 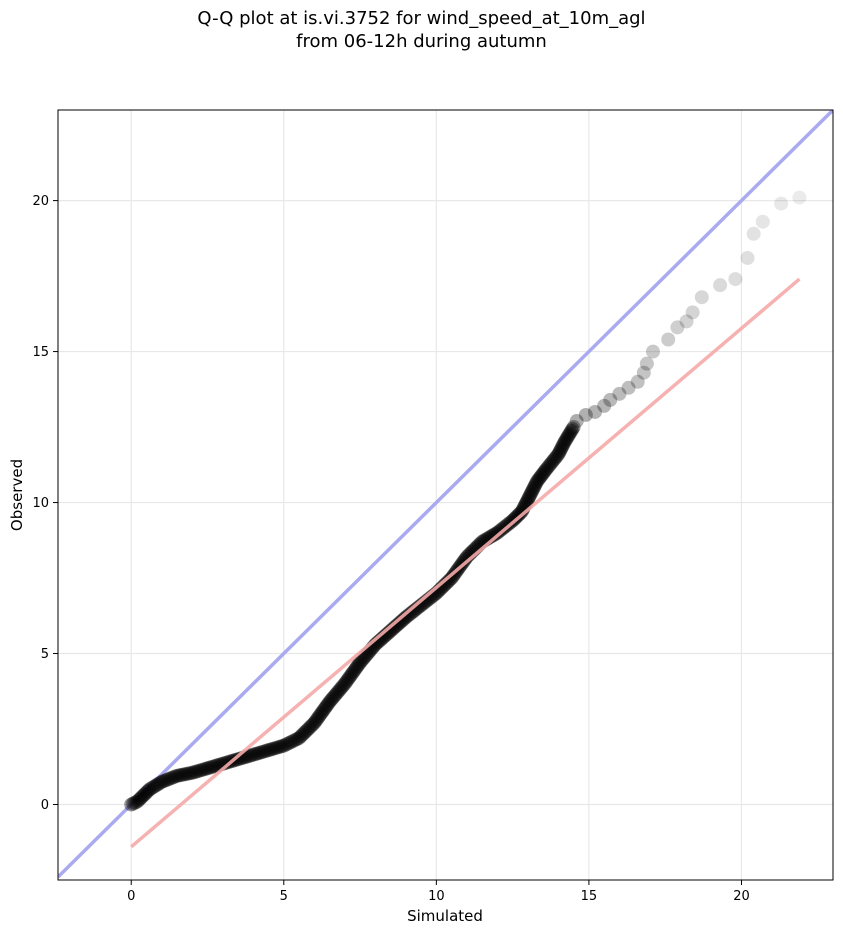 What do you see at coordinates (45, 805) in the screenshot?
I see `y-tick-label: 0` at bounding box center [45, 805].